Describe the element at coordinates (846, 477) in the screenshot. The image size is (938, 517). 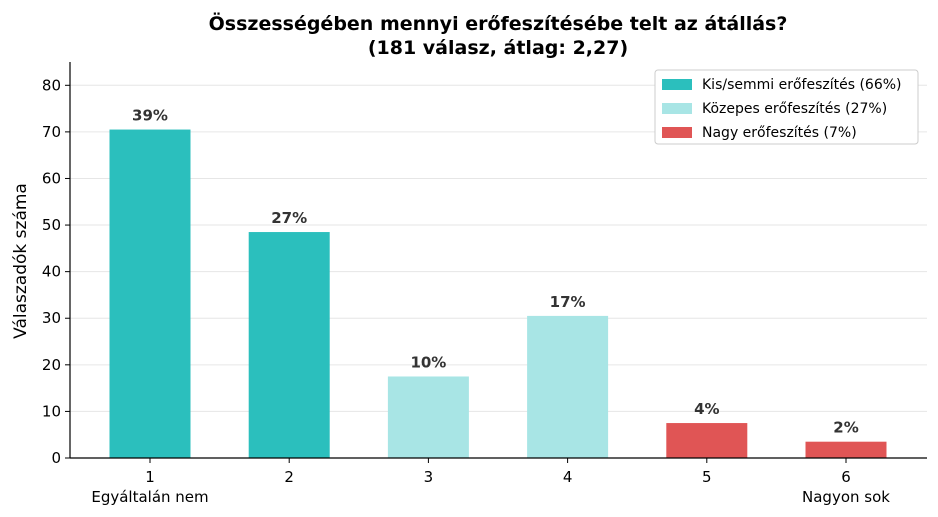
I see `x-tick-label: 6` at that location.